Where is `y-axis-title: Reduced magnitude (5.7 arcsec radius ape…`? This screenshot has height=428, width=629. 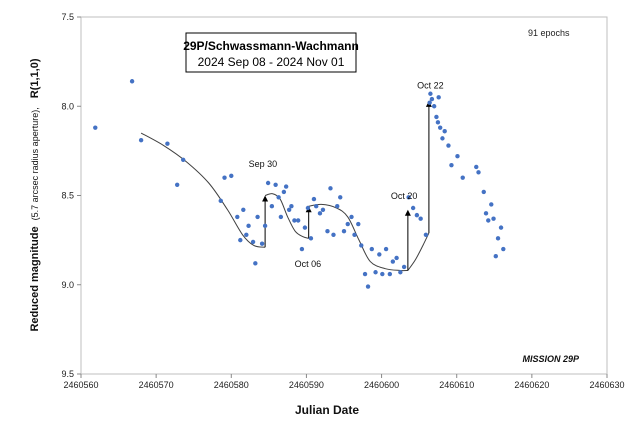 y-axis-title: Reduced magnitude (5.7 arcsec radius ape… is located at coordinates (35, 194).